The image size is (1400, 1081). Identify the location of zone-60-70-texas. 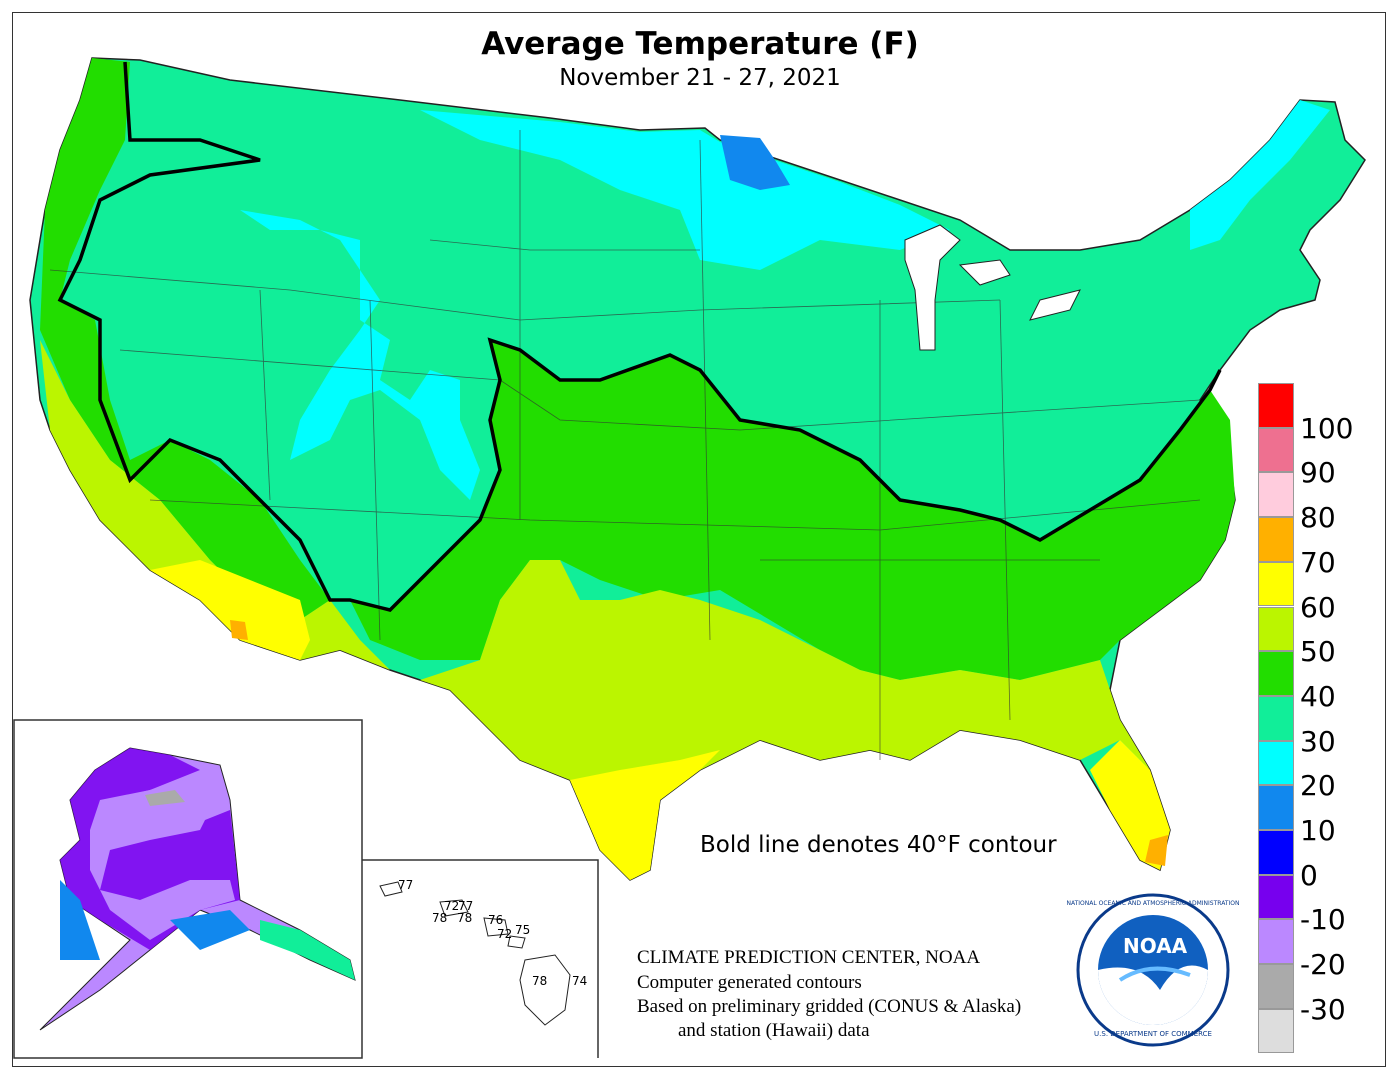
(645, 815).